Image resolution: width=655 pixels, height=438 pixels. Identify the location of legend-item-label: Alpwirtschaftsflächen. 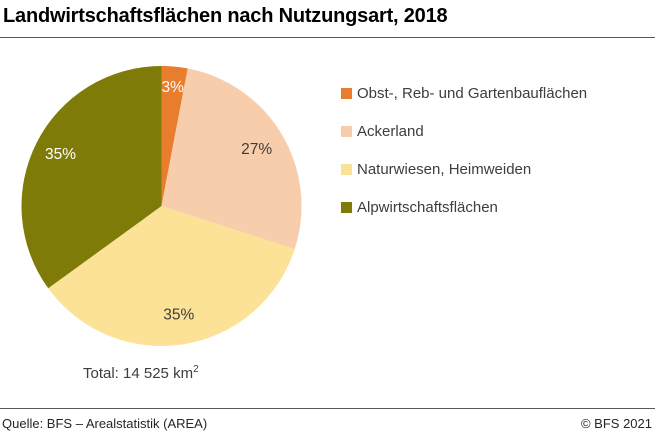
(427, 207).